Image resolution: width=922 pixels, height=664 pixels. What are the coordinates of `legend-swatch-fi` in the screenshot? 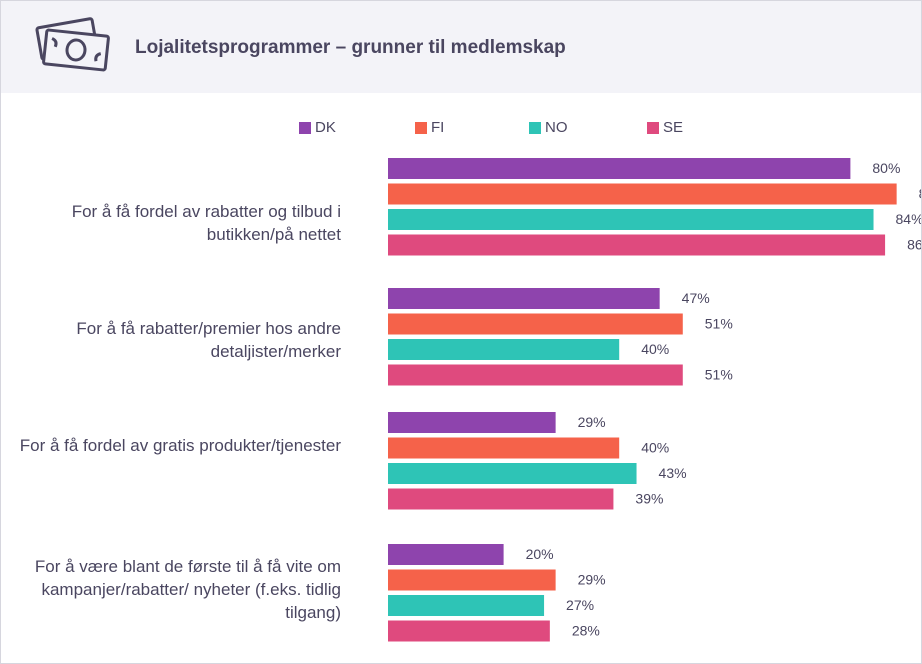 It's located at (421, 127).